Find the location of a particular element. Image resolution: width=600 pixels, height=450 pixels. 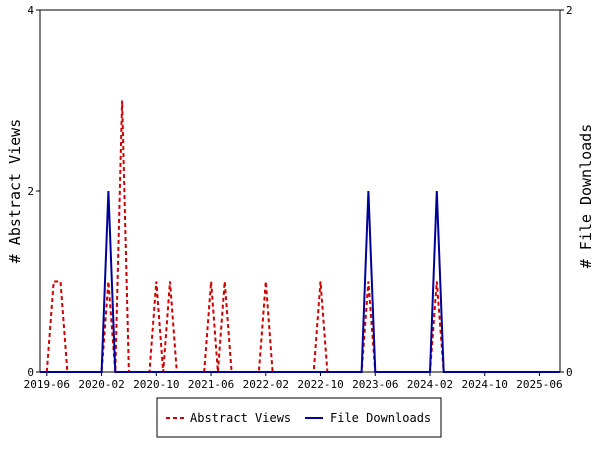

x-tick-label: 2023-06 is located at coordinates (375, 384).